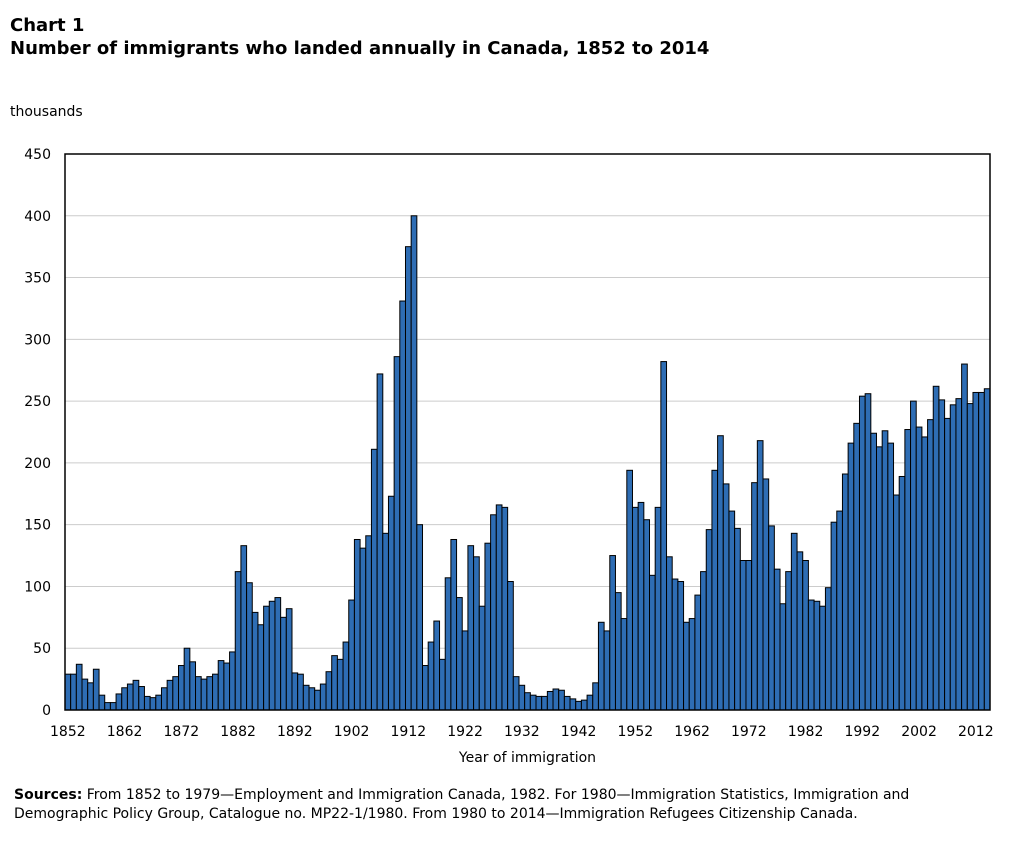  I want to click on bar-1901, so click(346, 676).